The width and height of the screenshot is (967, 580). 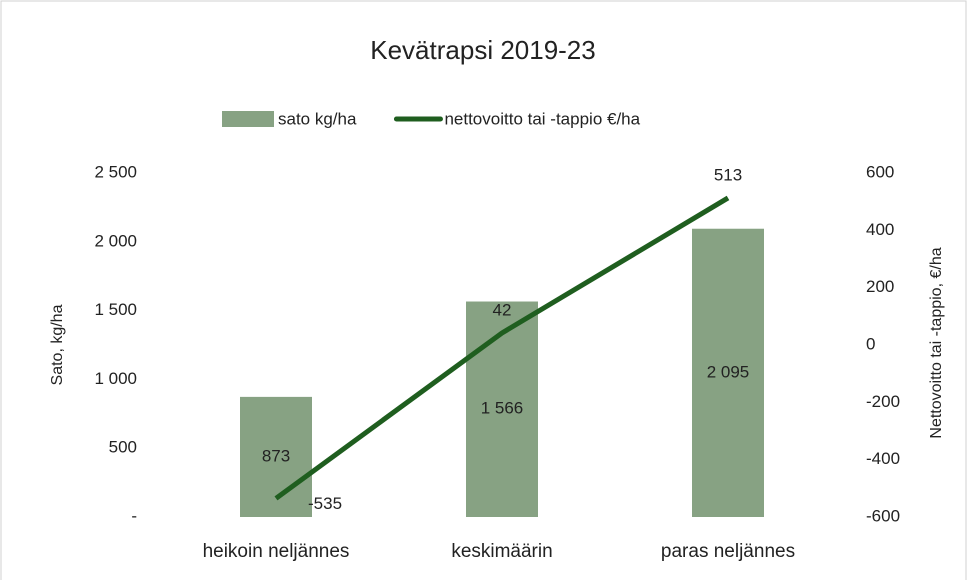 I want to click on y2-tick-label: 600, so click(x=880, y=171).